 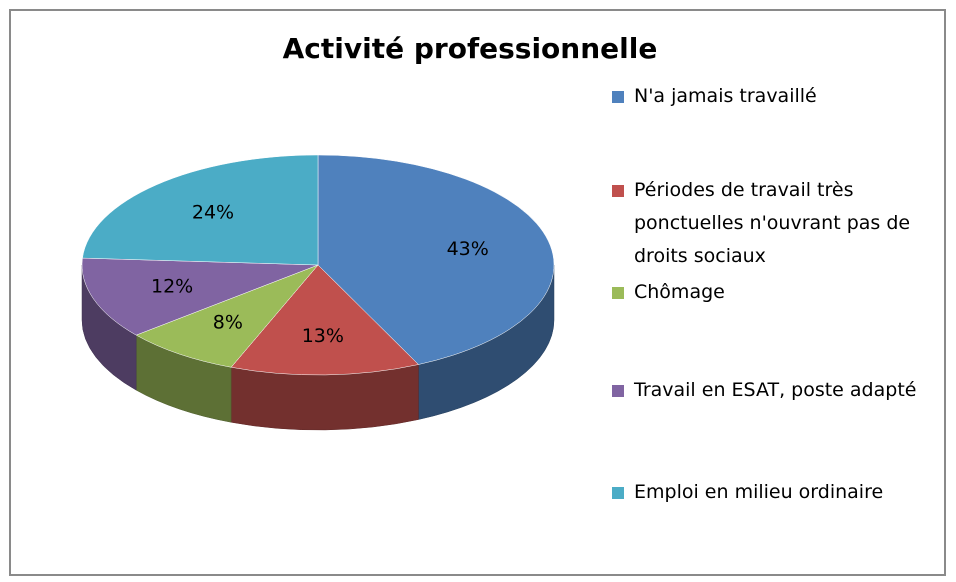 I want to click on legend-entry: Chômage, so click(x=783, y=292).